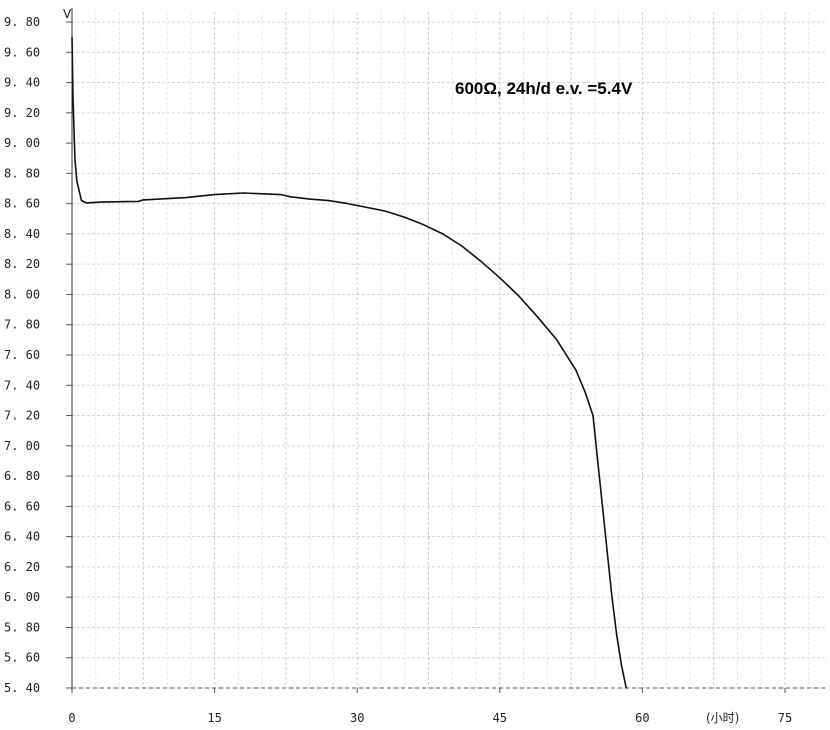 The height and width of the screenshot is (730, 830). I want to click on y-tick-label: 6. 80, so click(22, 476).